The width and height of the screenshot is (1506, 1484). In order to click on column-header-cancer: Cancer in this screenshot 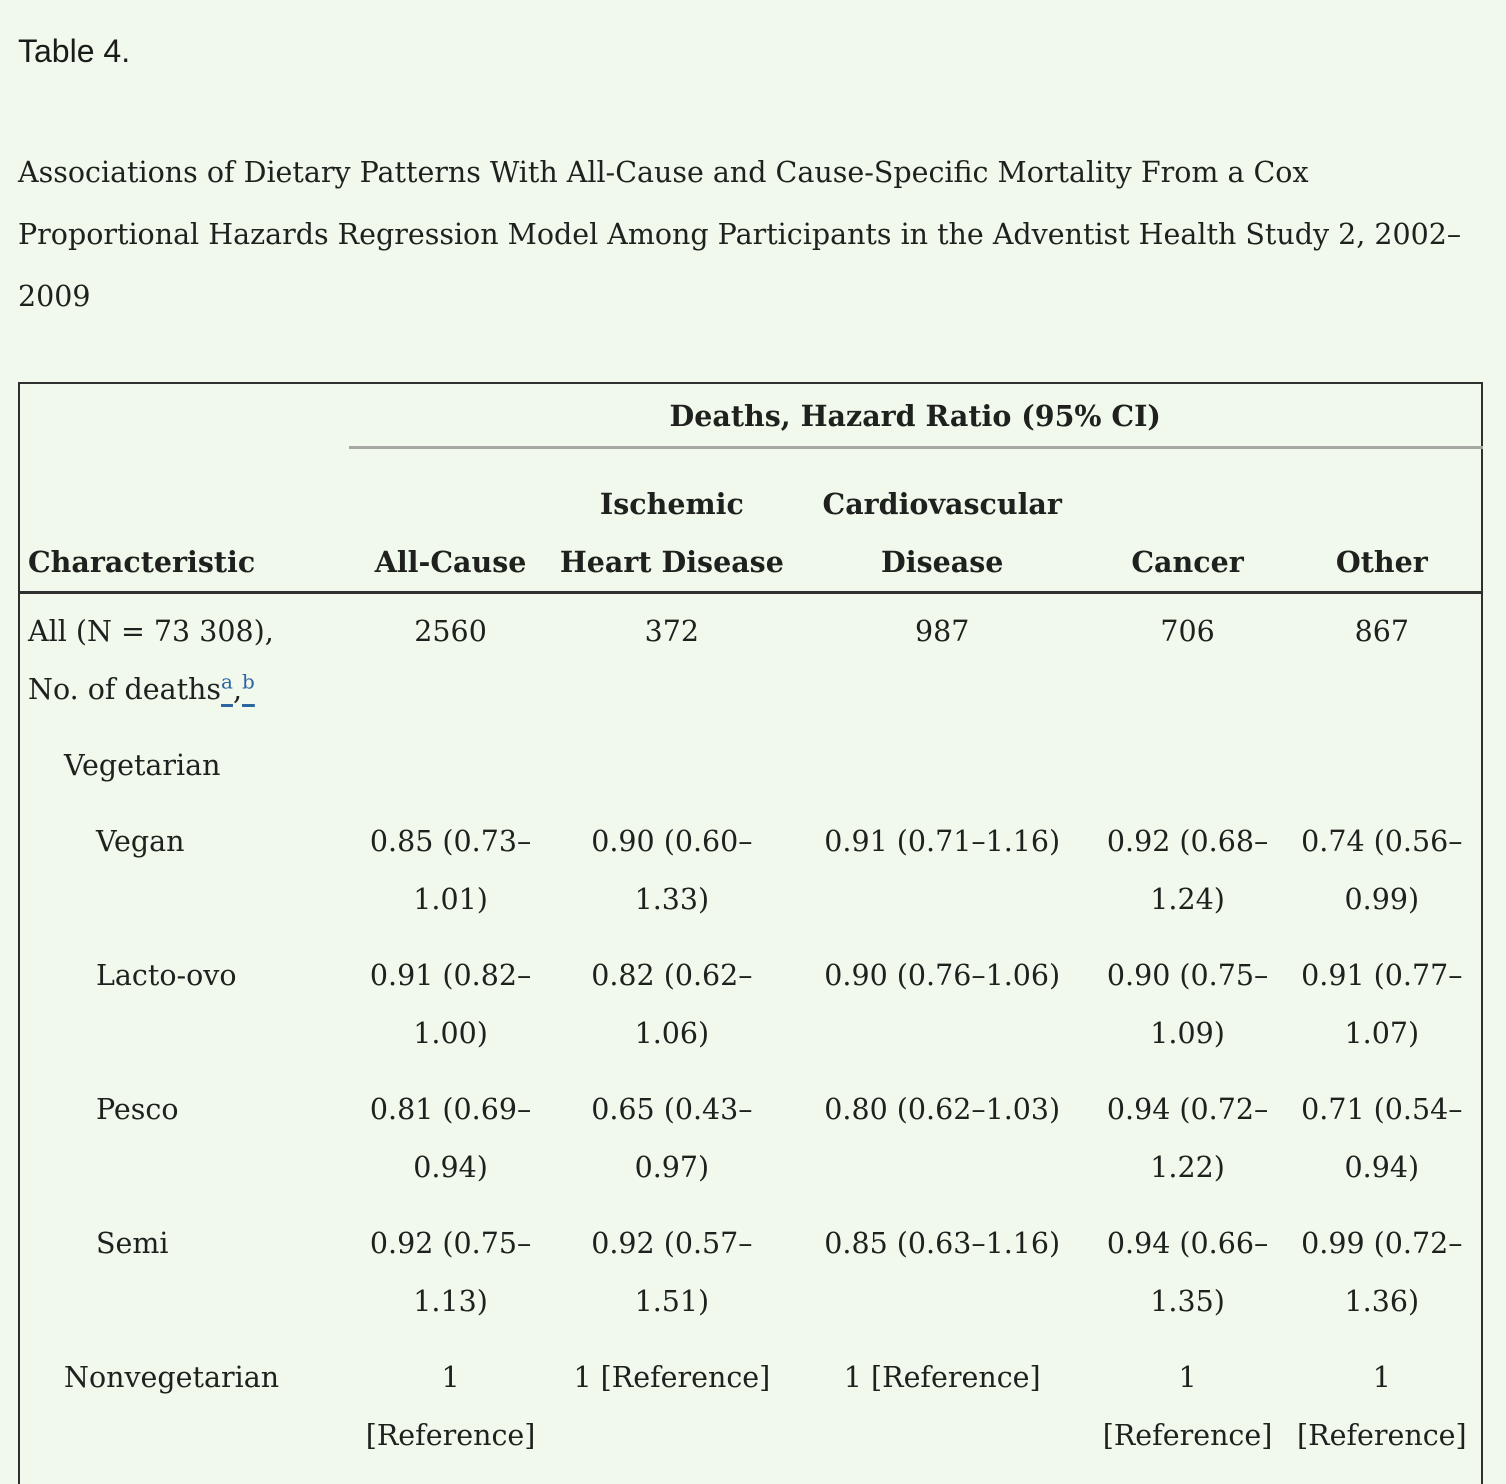, I will do `click(1187, 520)`.